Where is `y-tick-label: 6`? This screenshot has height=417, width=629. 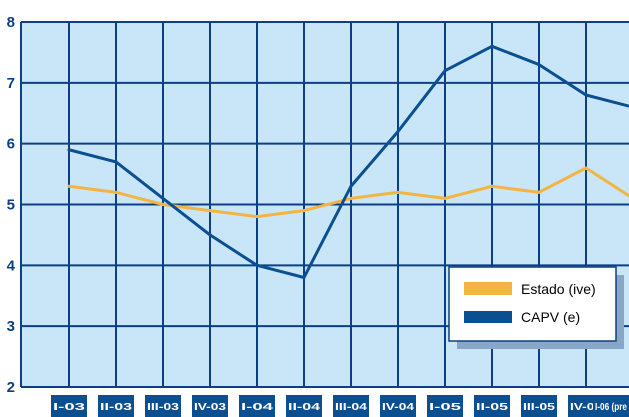 y-tick-label: 6 is located at coordinates (11, 144).